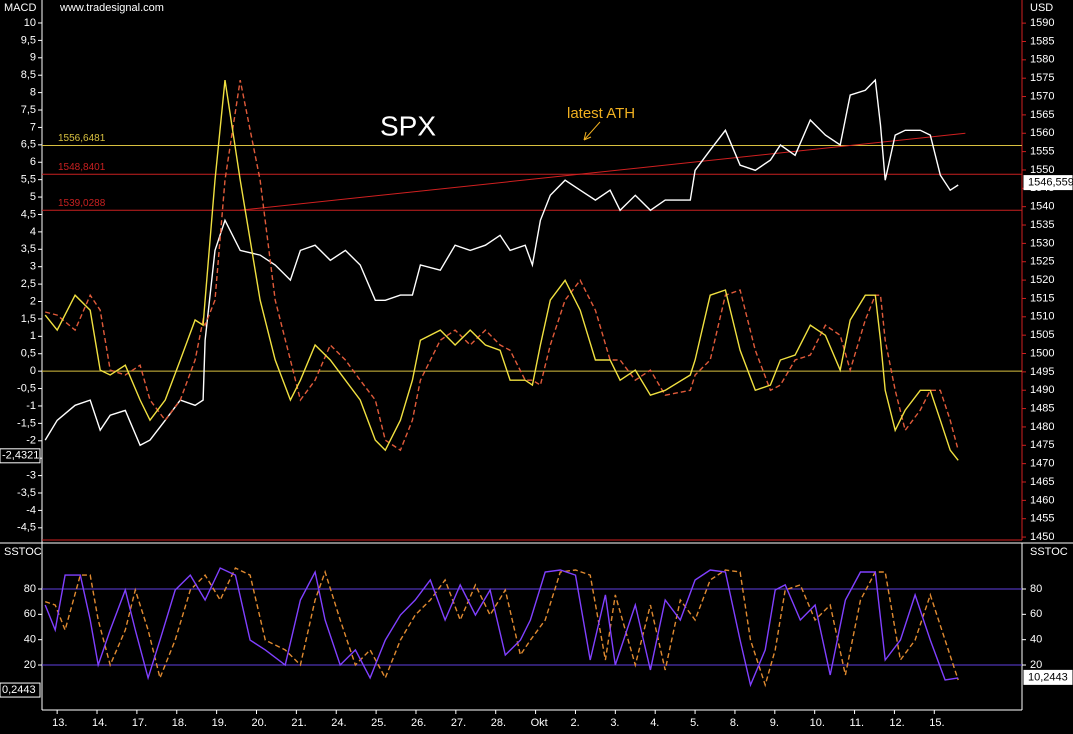  Describe the element at coordinates (26, 423) in the screenshot. I see `y-tick-label: -1,5` at that location.